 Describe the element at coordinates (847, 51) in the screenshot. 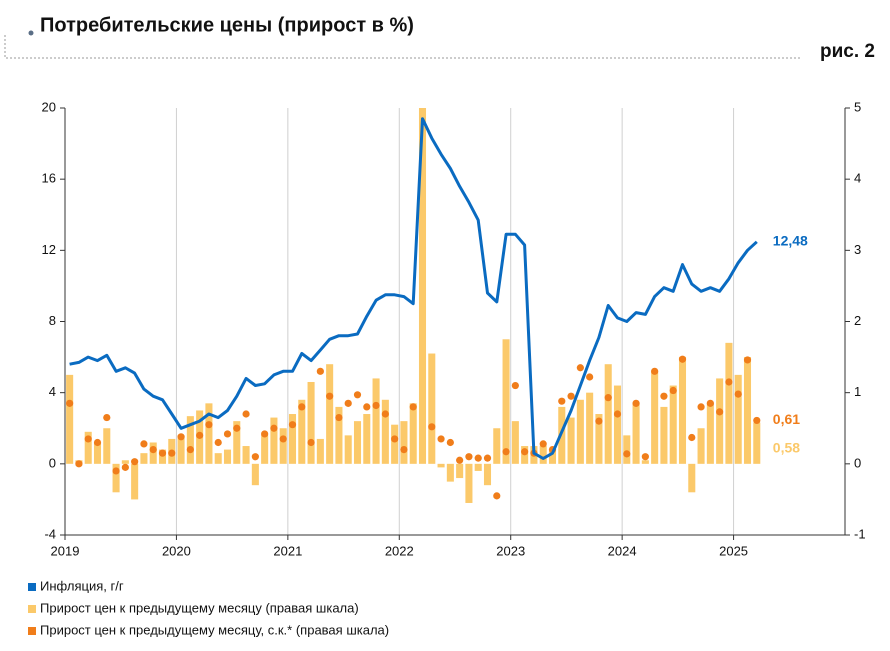

I see `figure-label: рис. 2` at that location.